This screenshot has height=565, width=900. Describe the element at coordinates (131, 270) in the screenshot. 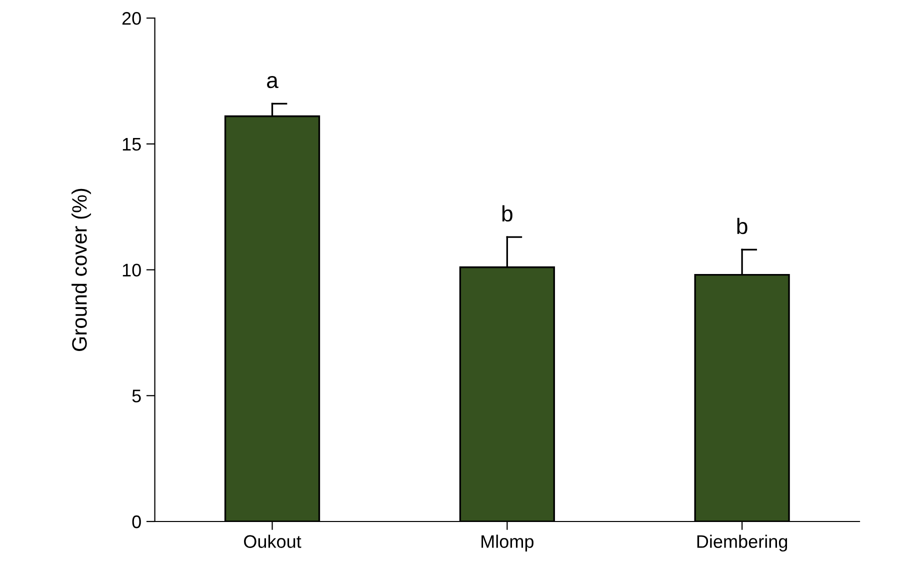

I see `y-tick-label: 10` at that location.